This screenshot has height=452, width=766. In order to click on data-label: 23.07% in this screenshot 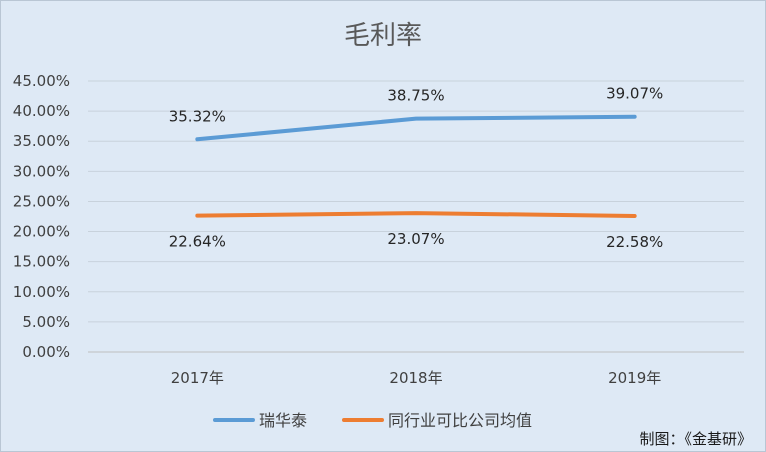, I will do `click(415, 239)`.